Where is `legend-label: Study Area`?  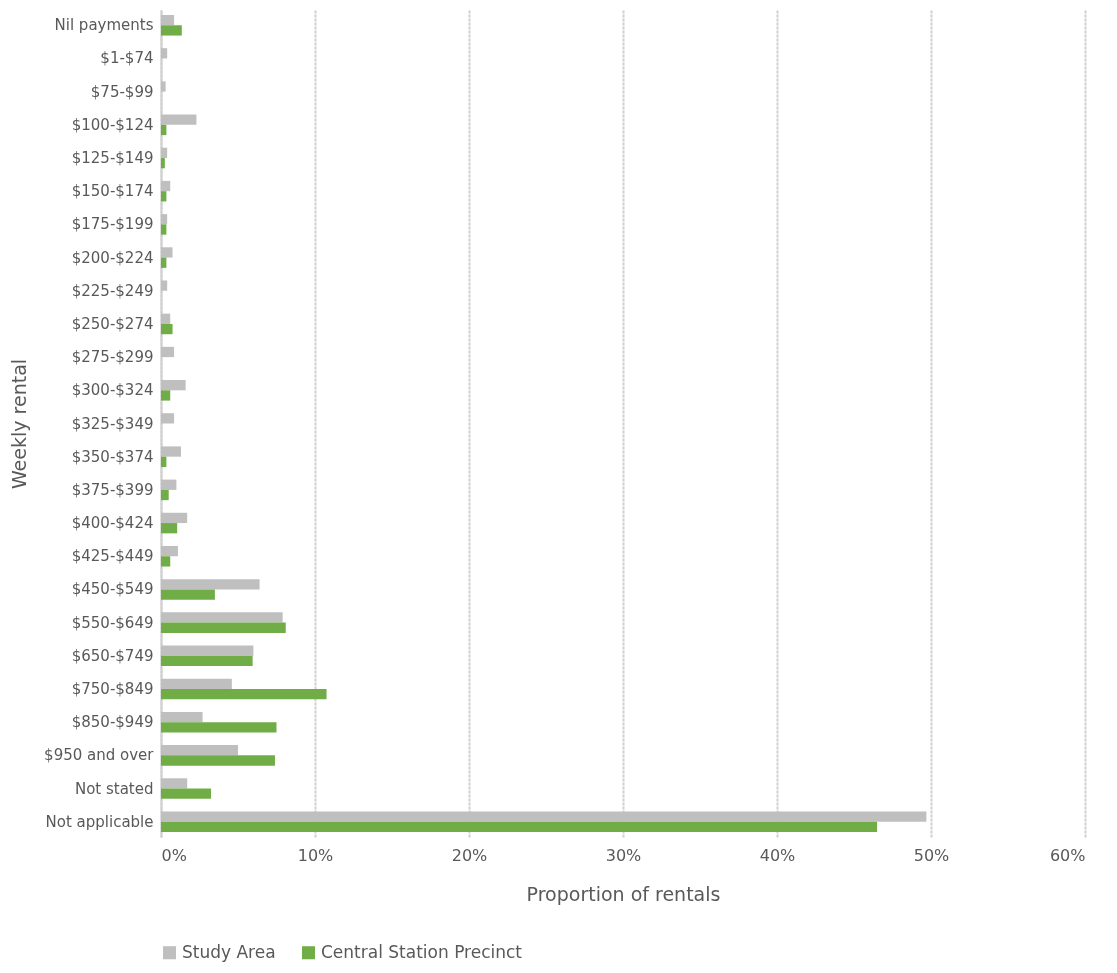
legend-label: Study Area is located at coordinates (229, 951).